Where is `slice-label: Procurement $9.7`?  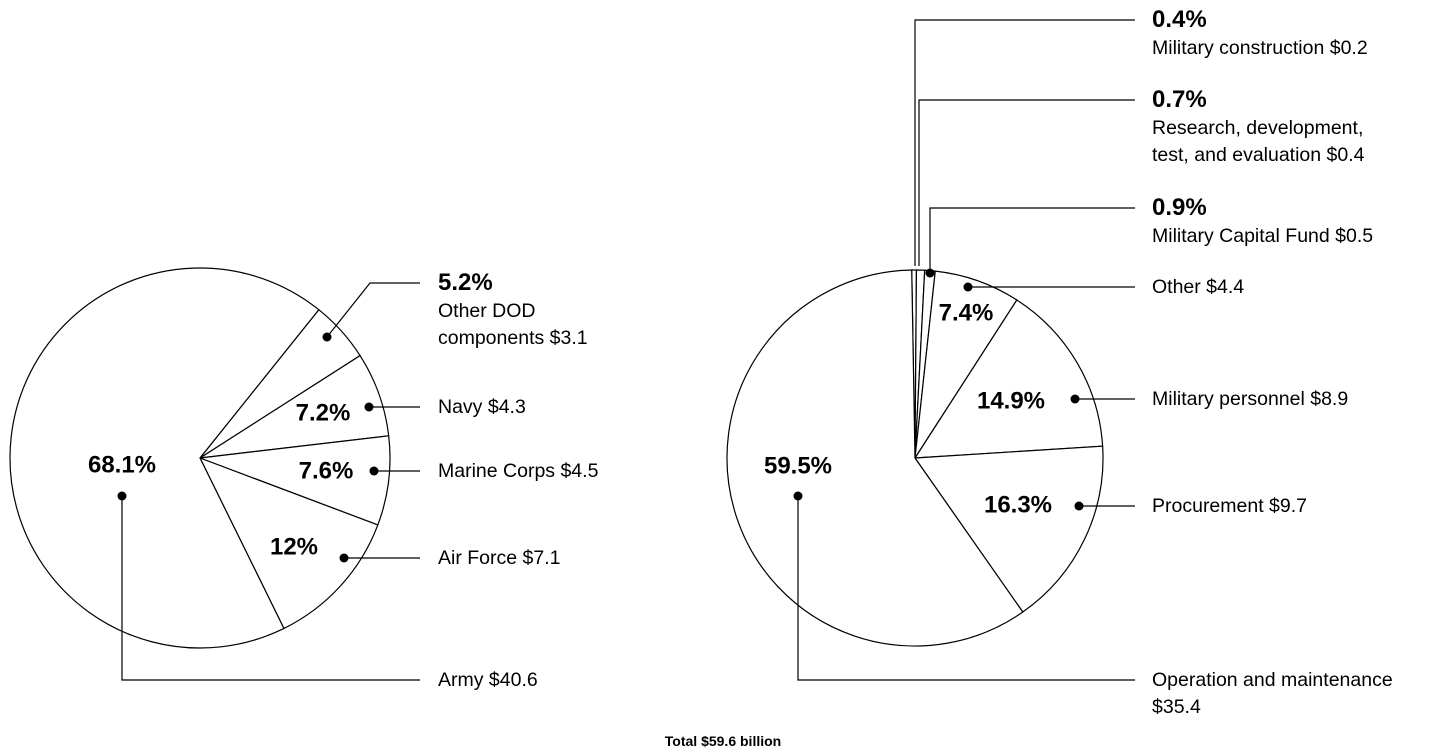 slice-label: Procurement $9.7 is located at coordinates (1229, 506).